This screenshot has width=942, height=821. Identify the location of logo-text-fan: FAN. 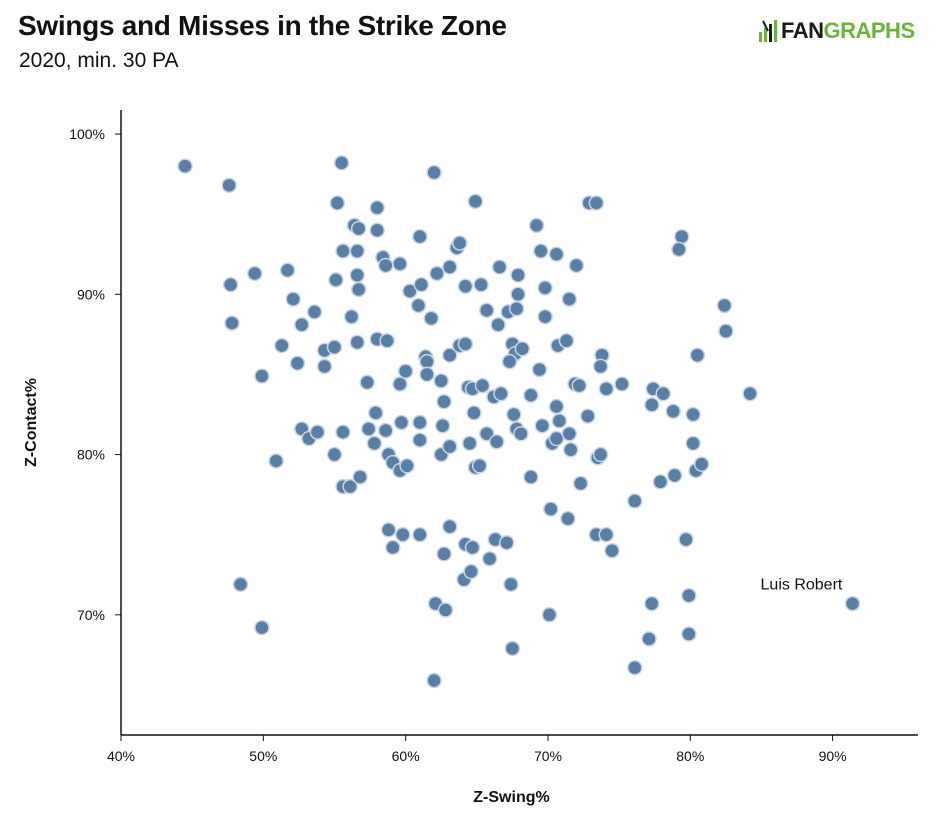
(802, 30).